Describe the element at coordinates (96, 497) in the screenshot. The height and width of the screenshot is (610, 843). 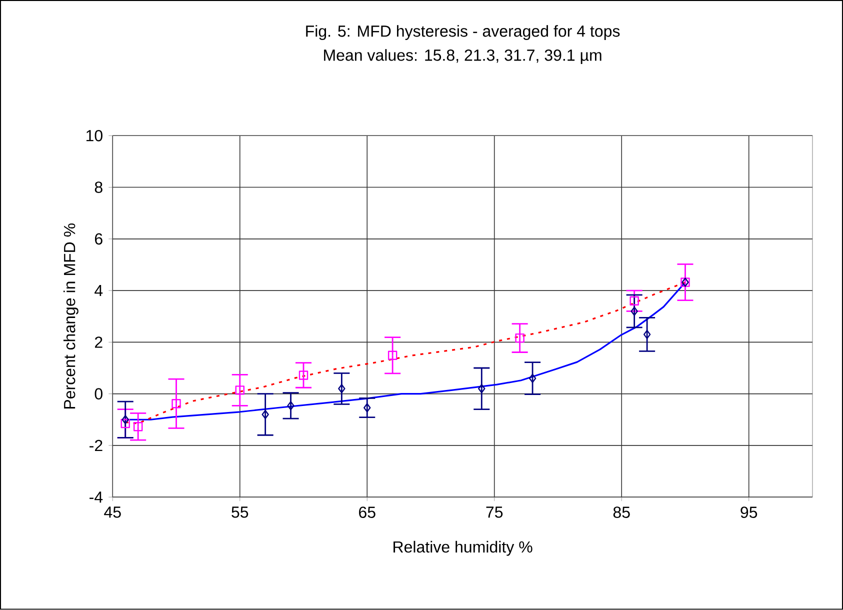
I see `y-tick-label: -4` at that location.